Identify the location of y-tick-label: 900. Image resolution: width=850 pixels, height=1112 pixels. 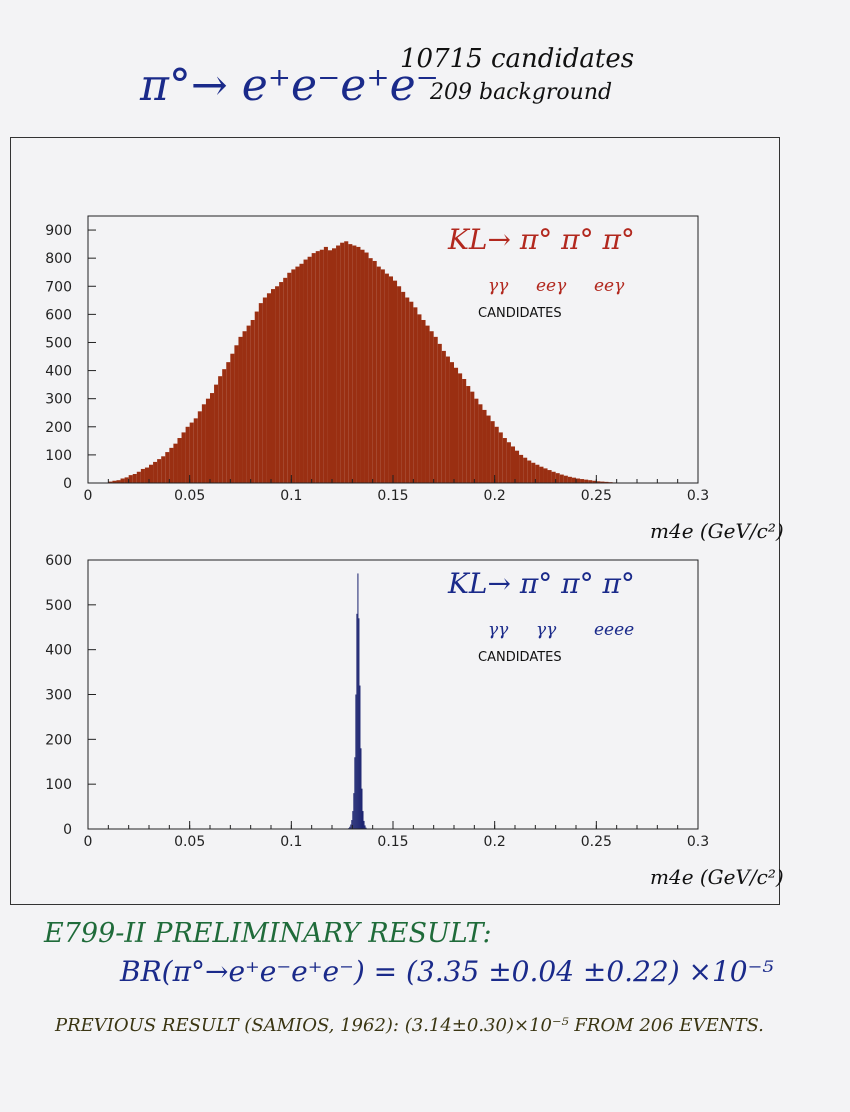
(58, 231).